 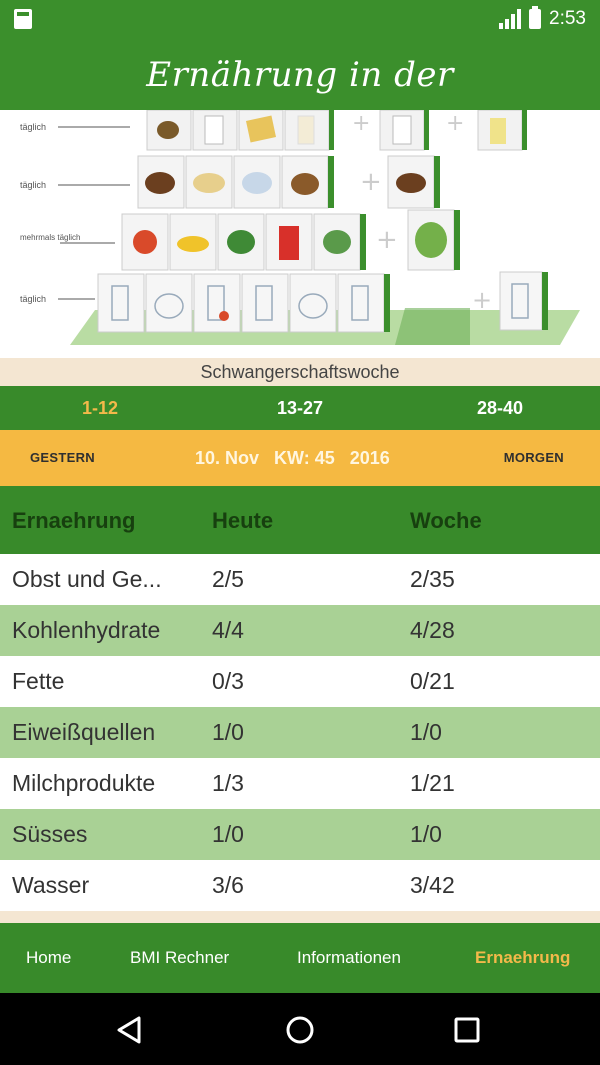 What do you see at coordinates (567, 18) in the screenshot?
I see `status-time: 2:53` at bounding box center [567, 18].